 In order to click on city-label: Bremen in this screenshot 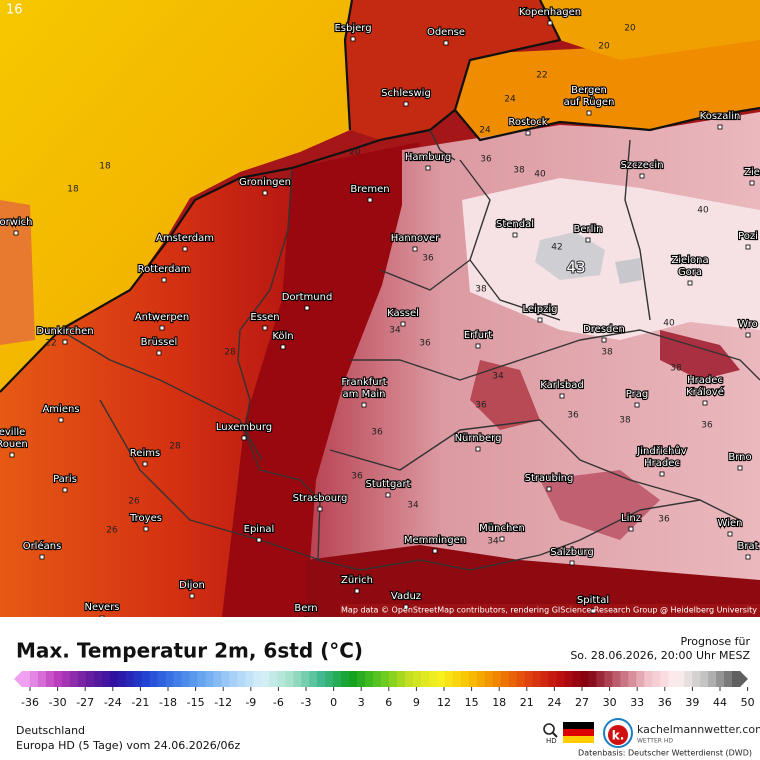, I will do `click(369, 189)`.